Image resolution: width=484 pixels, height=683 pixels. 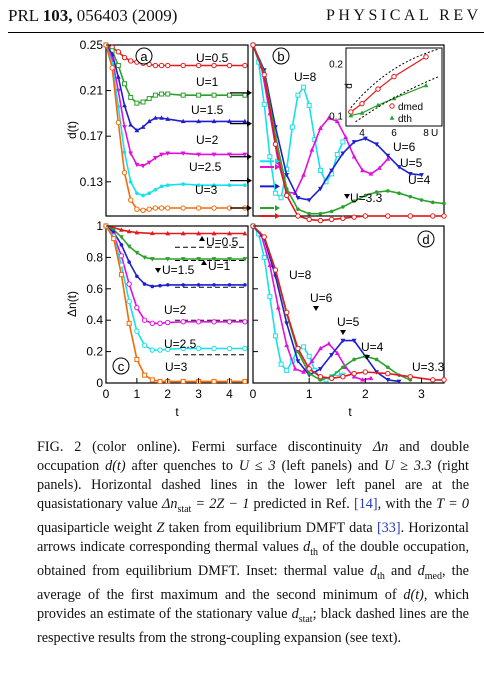 What do you see at coordinates (306, 619) in the screenshot?
I see `math-subscript: stat` at bounding box center [306, 619].